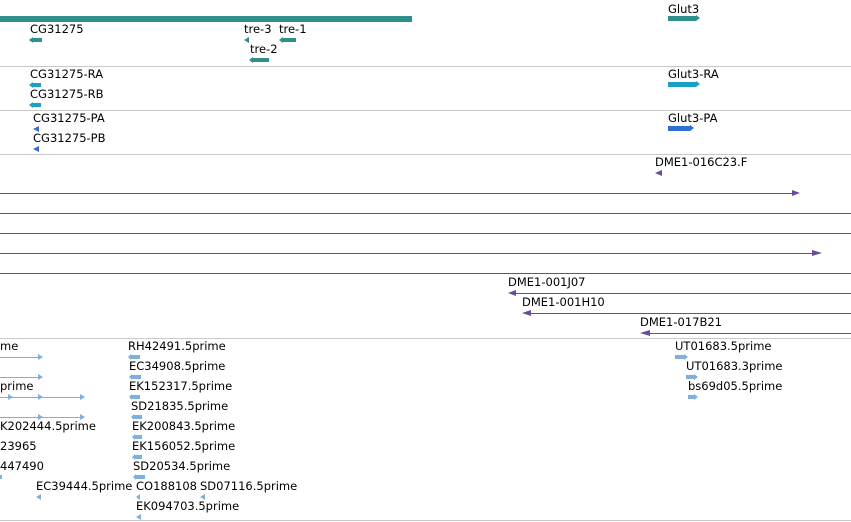 The height and width of the screenshot is (522, 851). Describe the element at coordinates (293, 29) in the screenshot. I see `gene-label-tre-1: tre-1` at that location.